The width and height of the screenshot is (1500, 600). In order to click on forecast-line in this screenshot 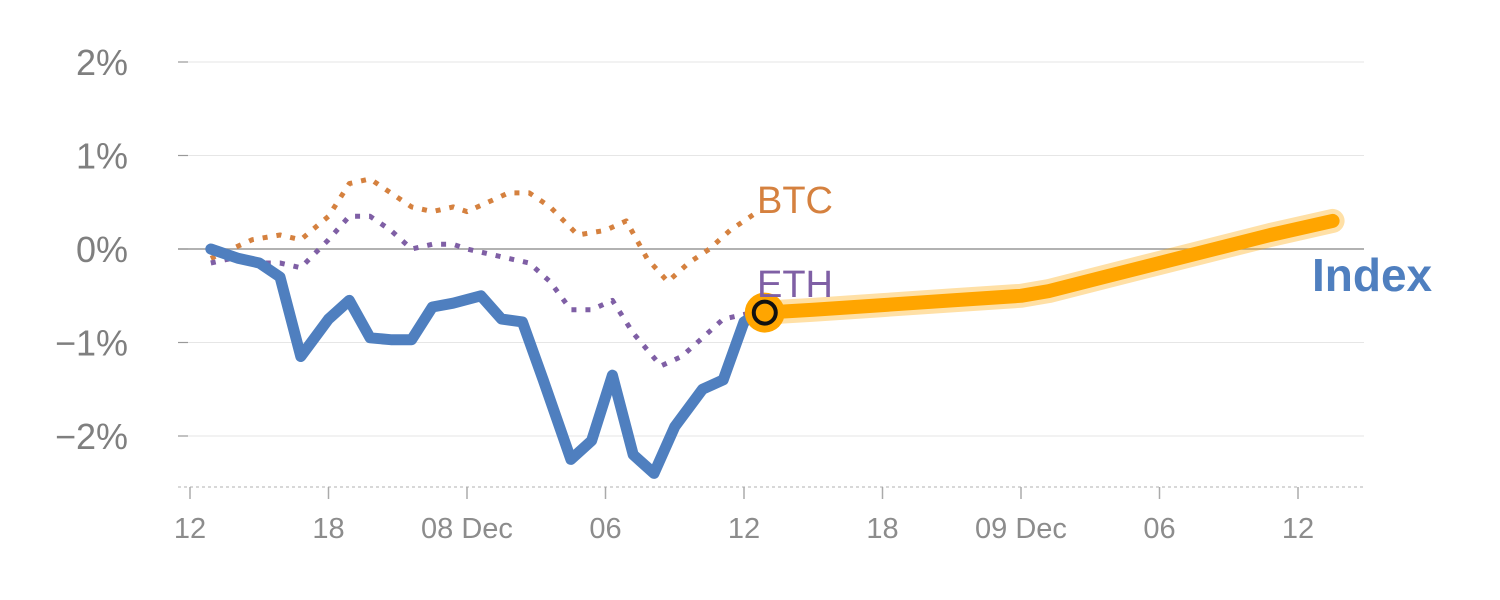, I will do `click(1048, 266)`.